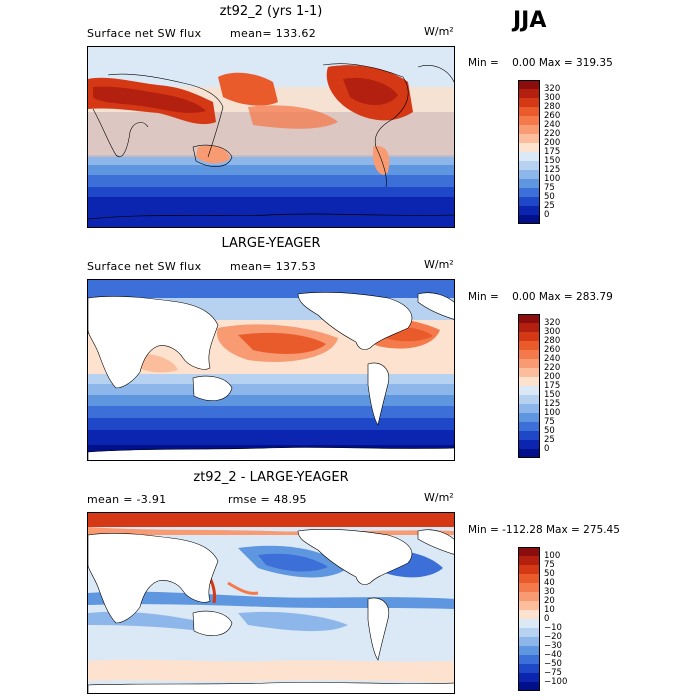 This screenshot has height=700, width=700. What do you see at coordinates (273, 33) in the screenshot?
I see `panel-1-stat: mean= 133.62` at bounding box center [273, 33].